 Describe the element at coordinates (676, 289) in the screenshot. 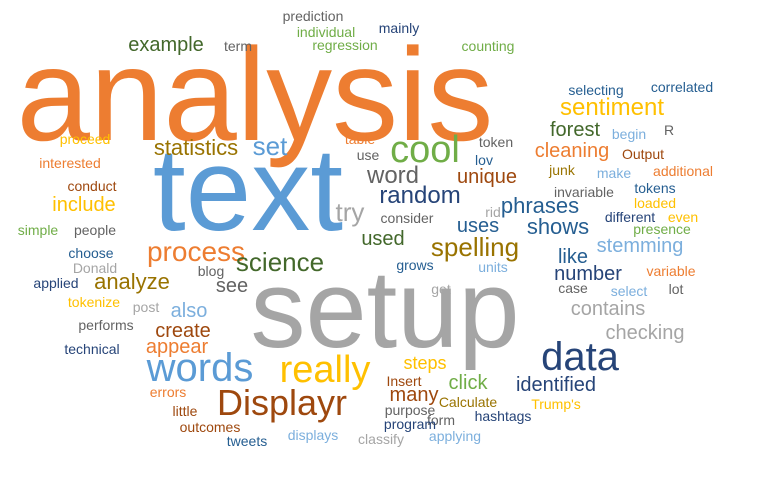

I see `word-lot: lot` at that location.